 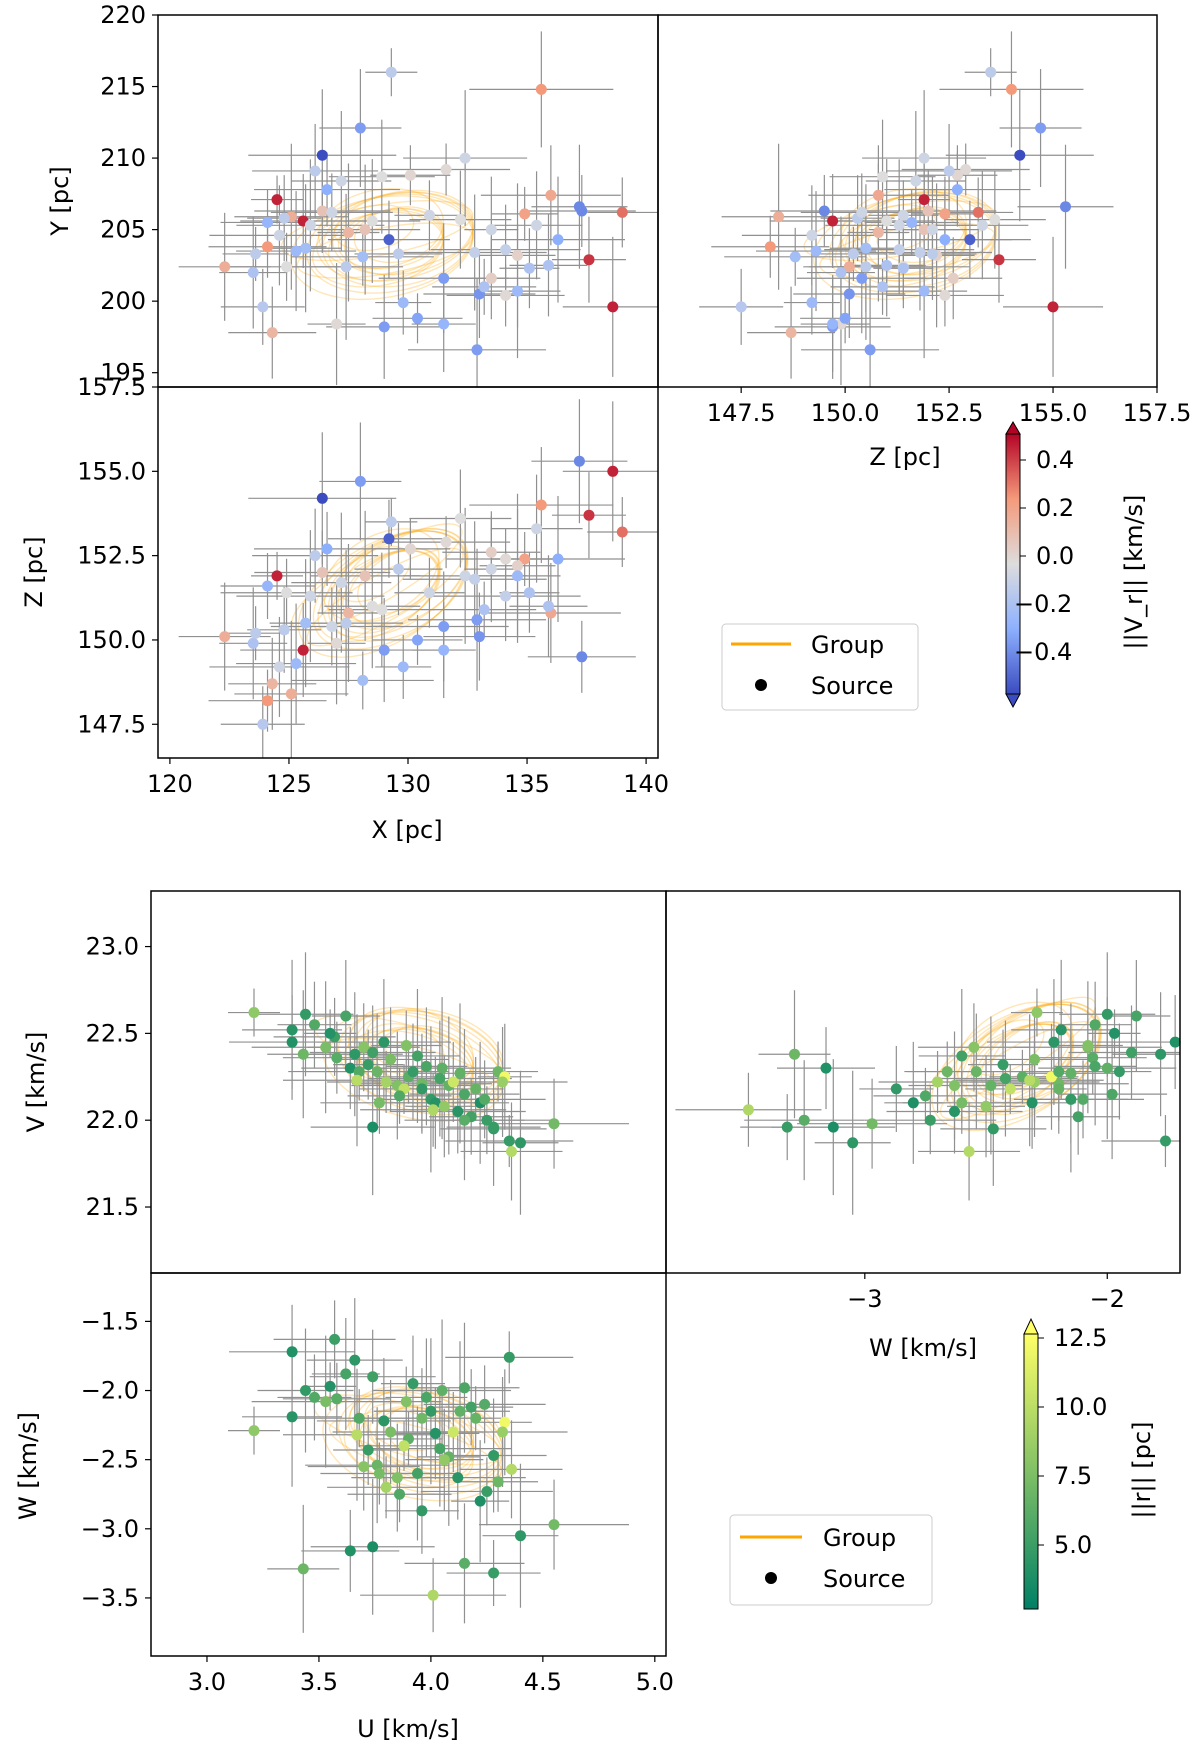 What do you see at coordinates (111, 640) in the screenshot?
I see `y-tick-label: 150.0` at bounding box center [111, 640].